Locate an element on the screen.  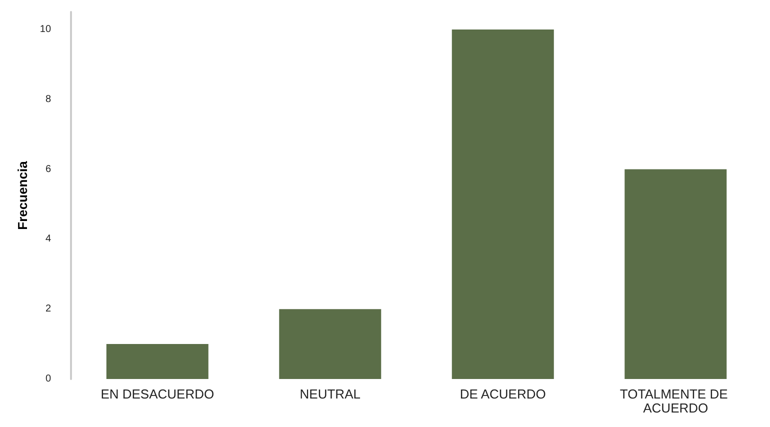
y-tick-label: 4 is located at coordinates (48, 239).